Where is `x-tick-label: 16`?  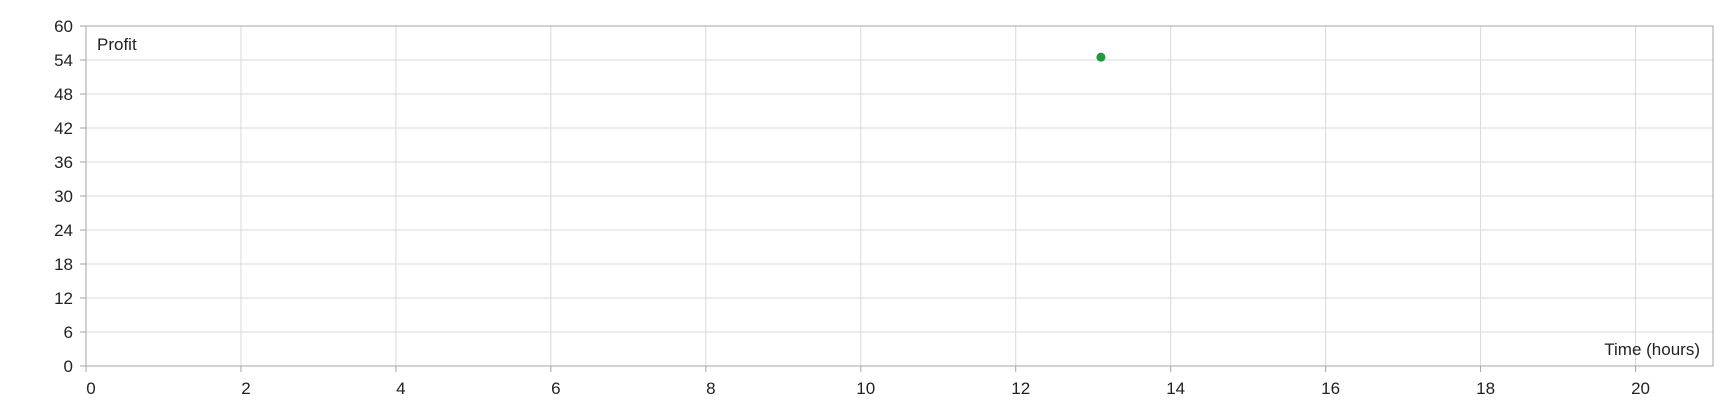
x-tick-label: 16 is located at coordinates (1330, 388).